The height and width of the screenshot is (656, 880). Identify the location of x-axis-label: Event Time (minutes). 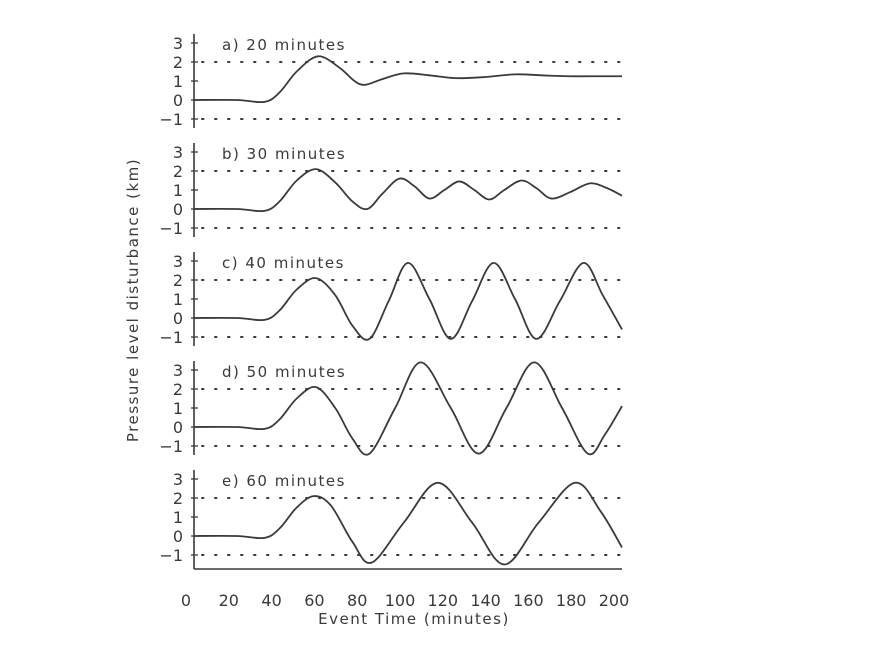
(414, 619).